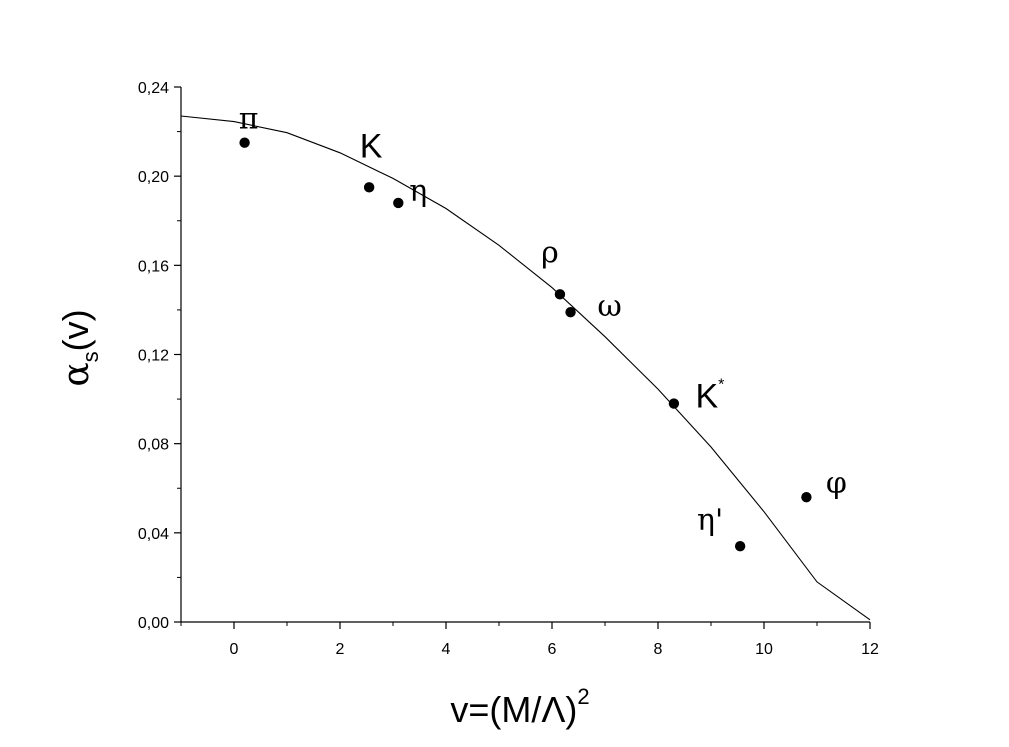 This screenshot has height=747, width=1009. I want to click on point-label: φ, so click(836, 483).